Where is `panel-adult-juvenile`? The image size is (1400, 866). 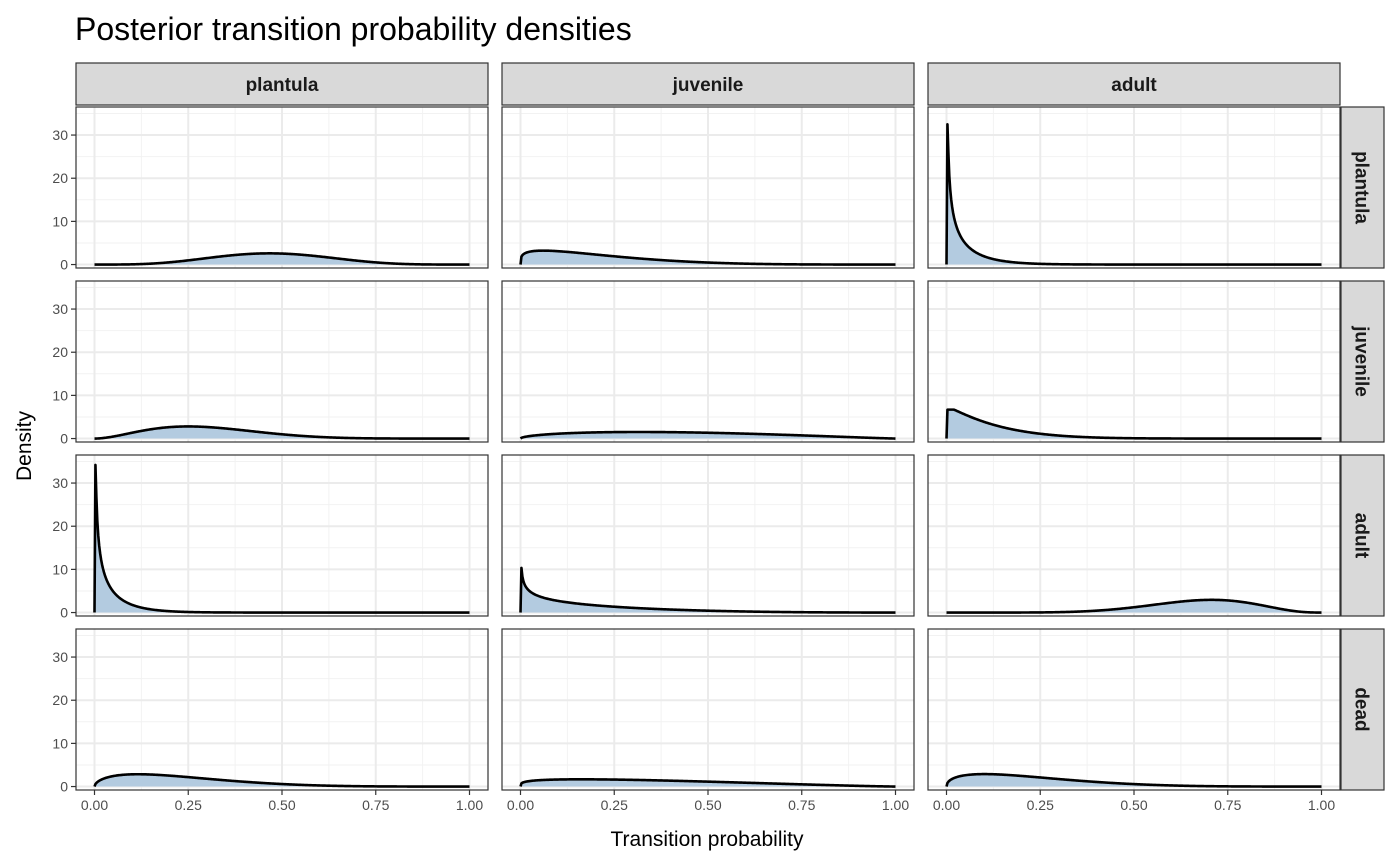
panel-adult-juvenile is located at coordinates (708, 535).